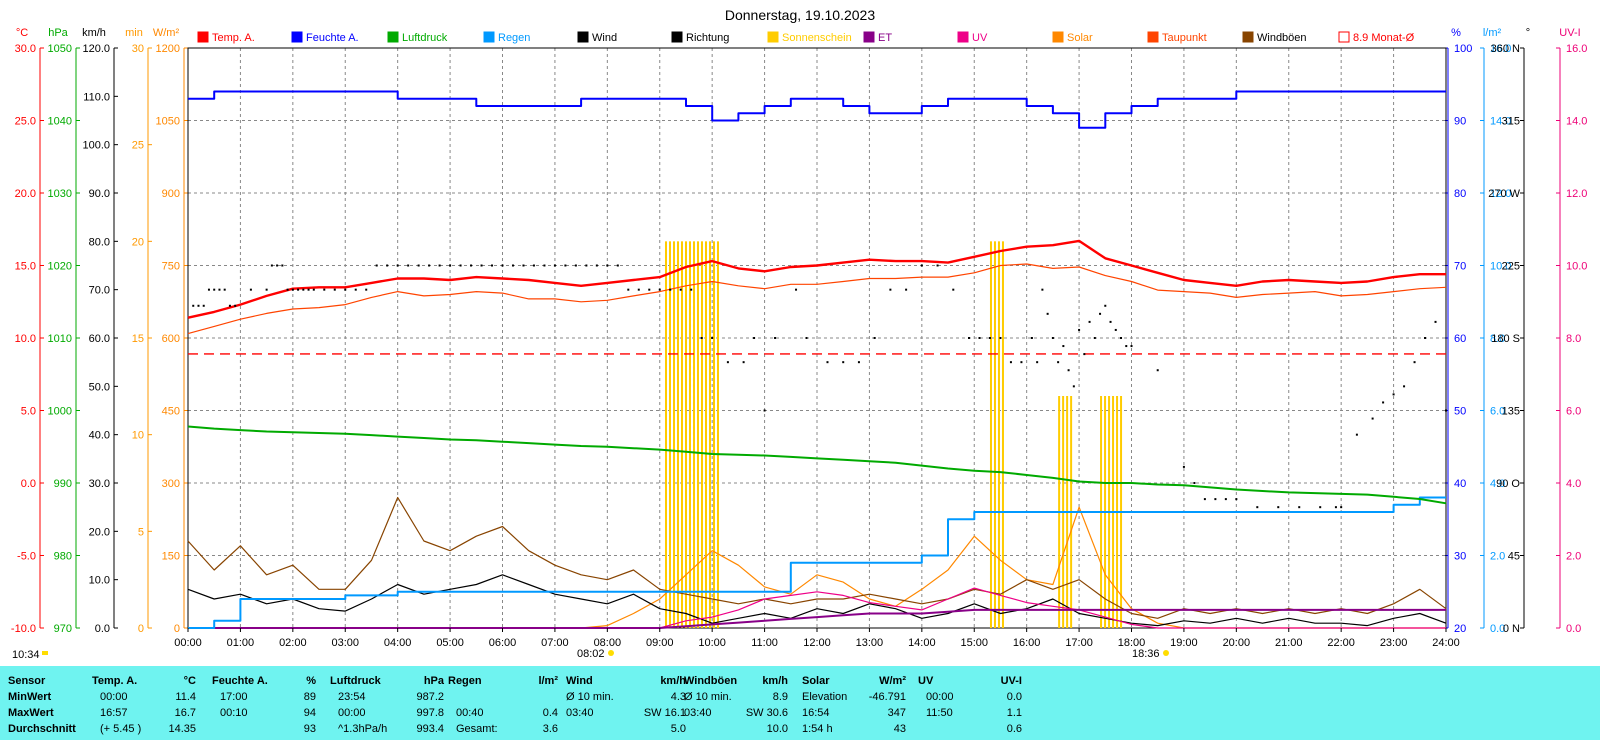 This screenshot has height=740, width=1600. What do you see at coordinates (470, 713) in the screenshot?
I see `stats-rain-time: 00:40` at bounding box center [470, 713].